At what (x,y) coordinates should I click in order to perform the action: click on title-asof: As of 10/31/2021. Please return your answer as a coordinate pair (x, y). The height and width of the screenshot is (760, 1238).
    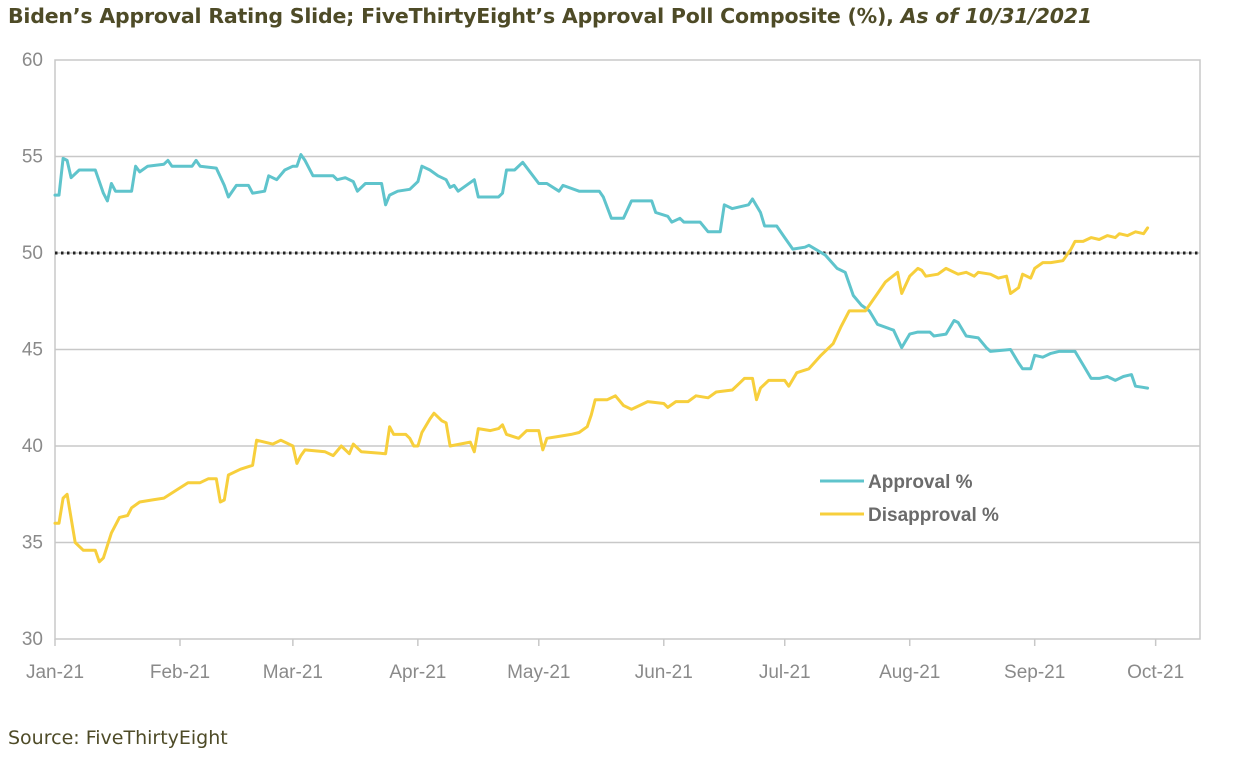
    Looking at the image, I should click on (996, 16).